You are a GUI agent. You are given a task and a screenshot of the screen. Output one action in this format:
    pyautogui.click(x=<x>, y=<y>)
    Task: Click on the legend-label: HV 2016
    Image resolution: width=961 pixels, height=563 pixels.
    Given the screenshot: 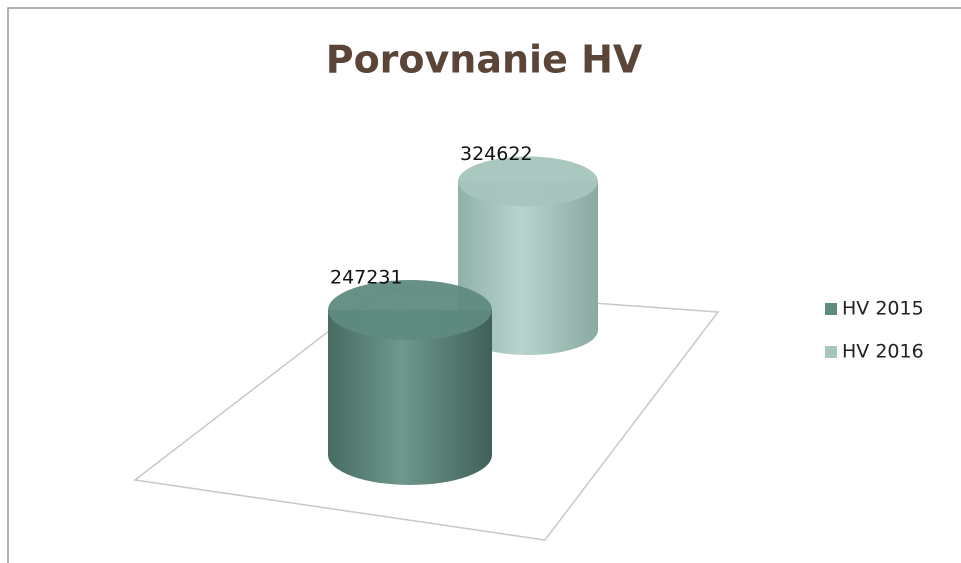 What is the action you would take?
    pyautogui.click(x=883, y=352)
    